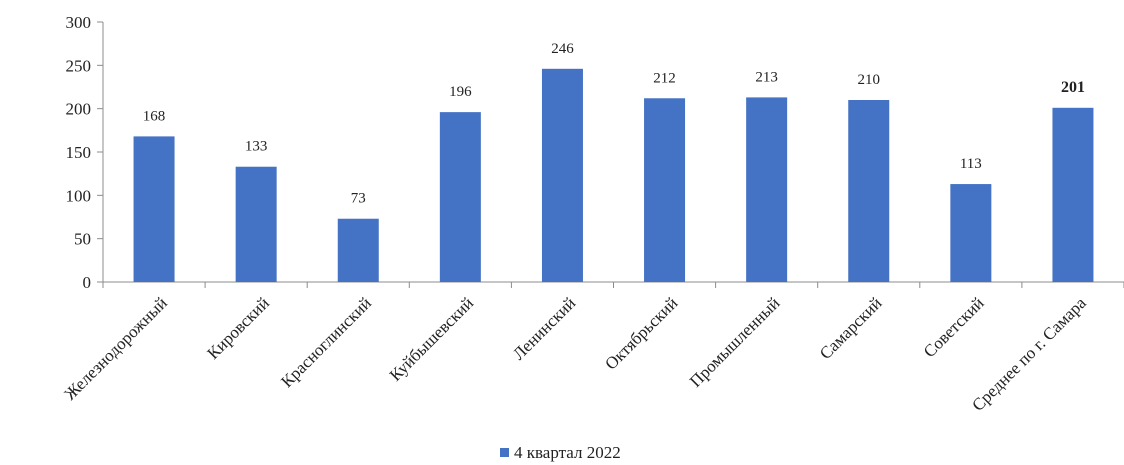 The height and width of the screenshot is (465, 1124). Describe the element at coordinates (79, 195) in the screenshot. I see `y-tick-label: 100` at that location.